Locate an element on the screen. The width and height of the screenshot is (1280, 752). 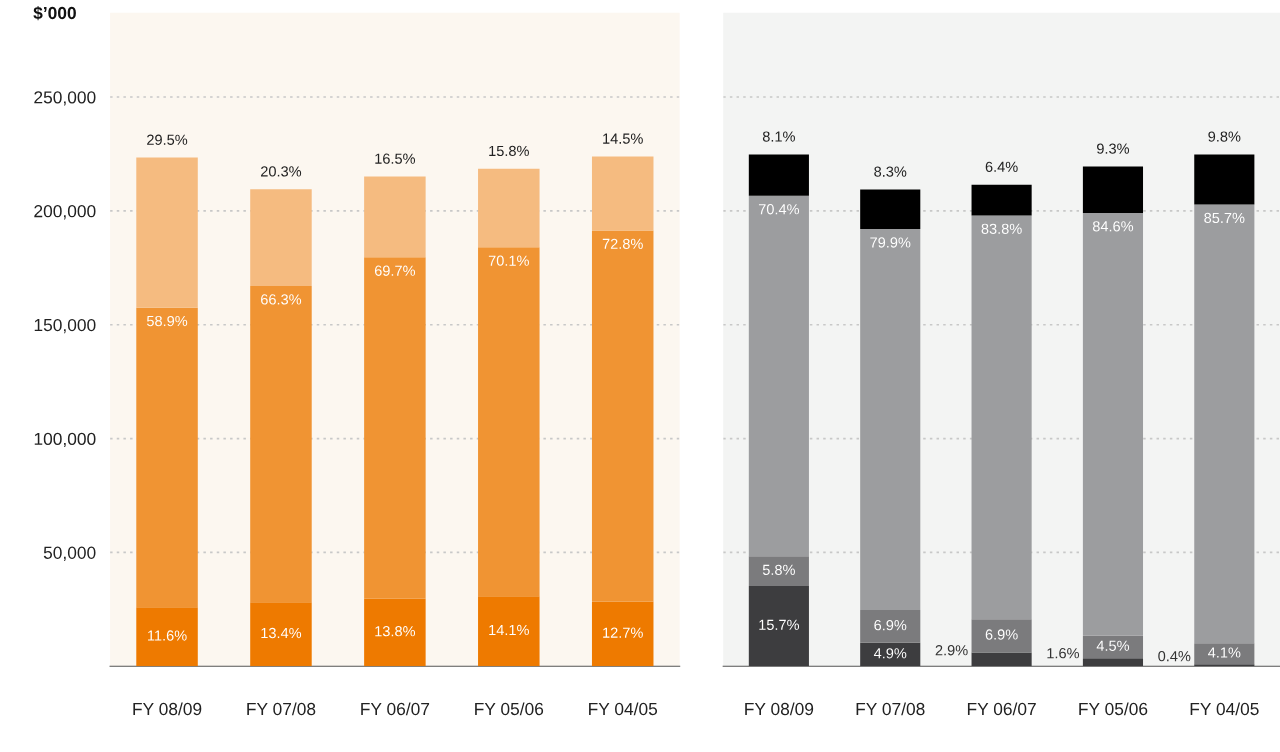
annotation: 9.8% is located at coordinates (1224, 136).